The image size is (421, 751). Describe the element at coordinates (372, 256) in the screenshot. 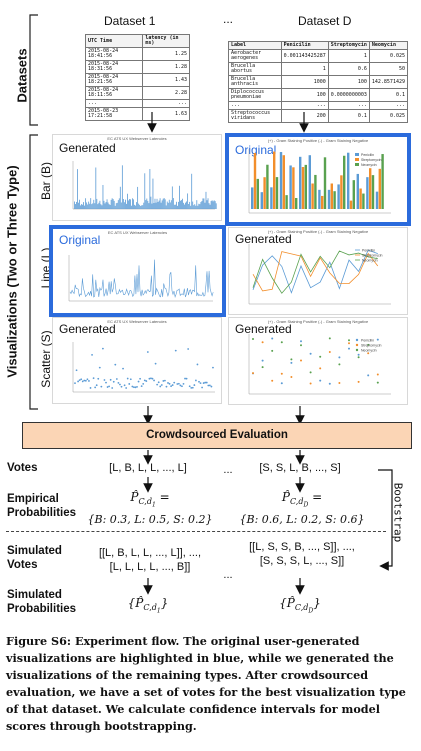

I see `legend-label: Streptomycin` at that location.